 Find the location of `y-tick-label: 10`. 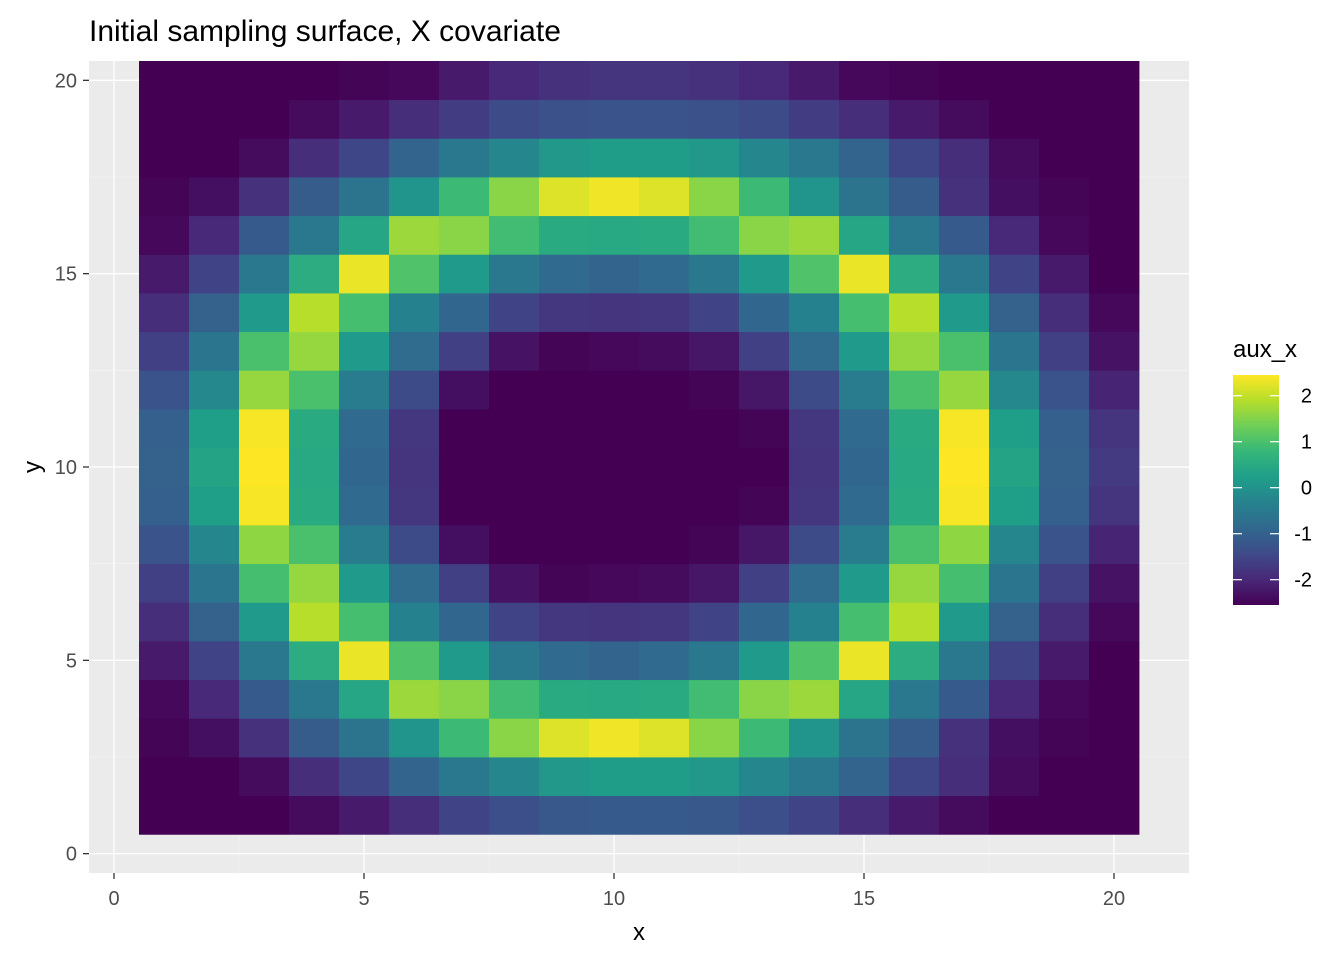

y-tick-label: 10 is located at coordinates (66, 468).